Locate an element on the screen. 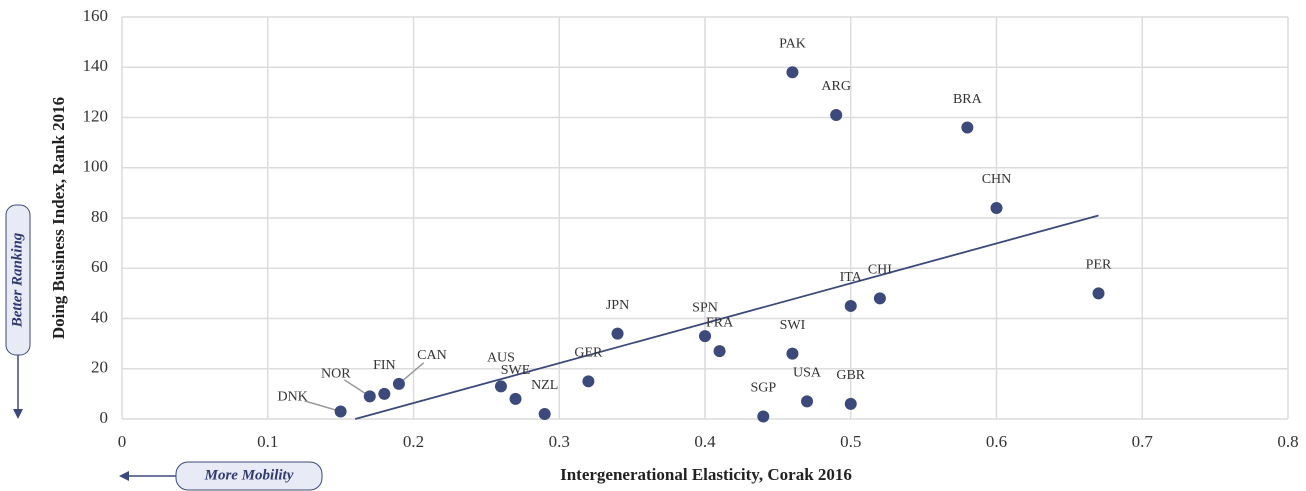 The width and height of the screenshot is (1306, 491). point-label: CHN is located at coordinates (997, 179).